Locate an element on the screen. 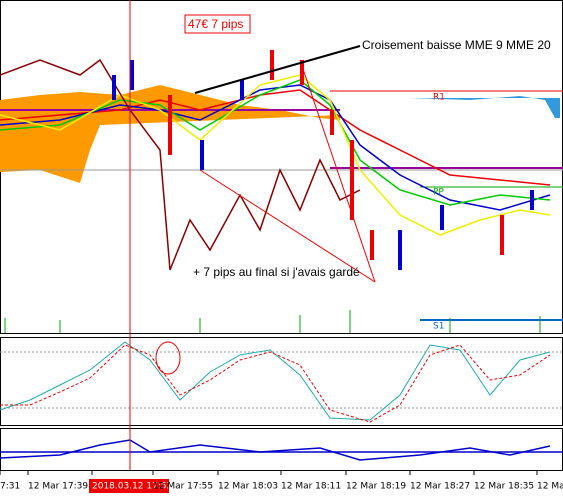 Image resolution: width=563 pixels, height=499 pixels. x-tick-label: 12 Mar 17:39 is located at coordinates (58, 487).